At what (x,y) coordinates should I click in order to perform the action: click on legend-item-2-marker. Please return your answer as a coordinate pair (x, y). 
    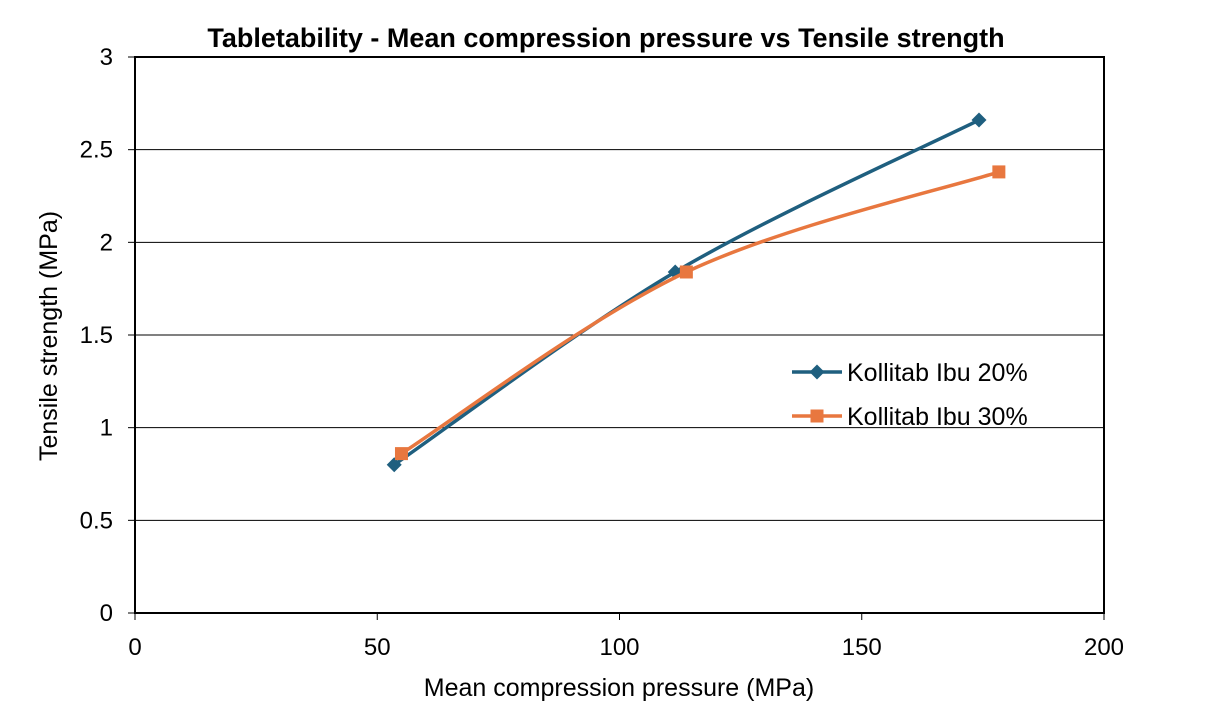
    Looking at the image, I should click on (817, 416).